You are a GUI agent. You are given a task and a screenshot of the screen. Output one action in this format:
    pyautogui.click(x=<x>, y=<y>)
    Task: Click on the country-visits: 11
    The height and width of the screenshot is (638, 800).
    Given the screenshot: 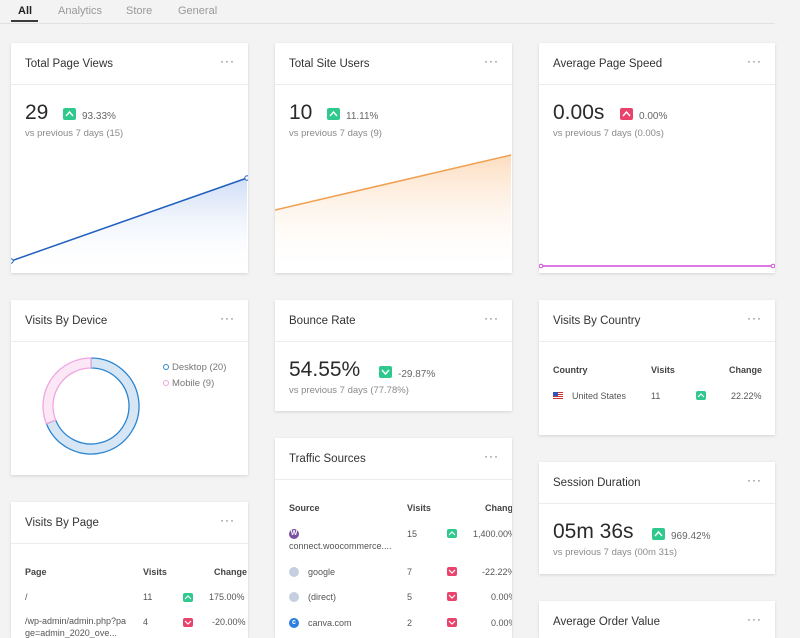 What is the action you would take?
    pyautogui.click(x=656, y=396)
    